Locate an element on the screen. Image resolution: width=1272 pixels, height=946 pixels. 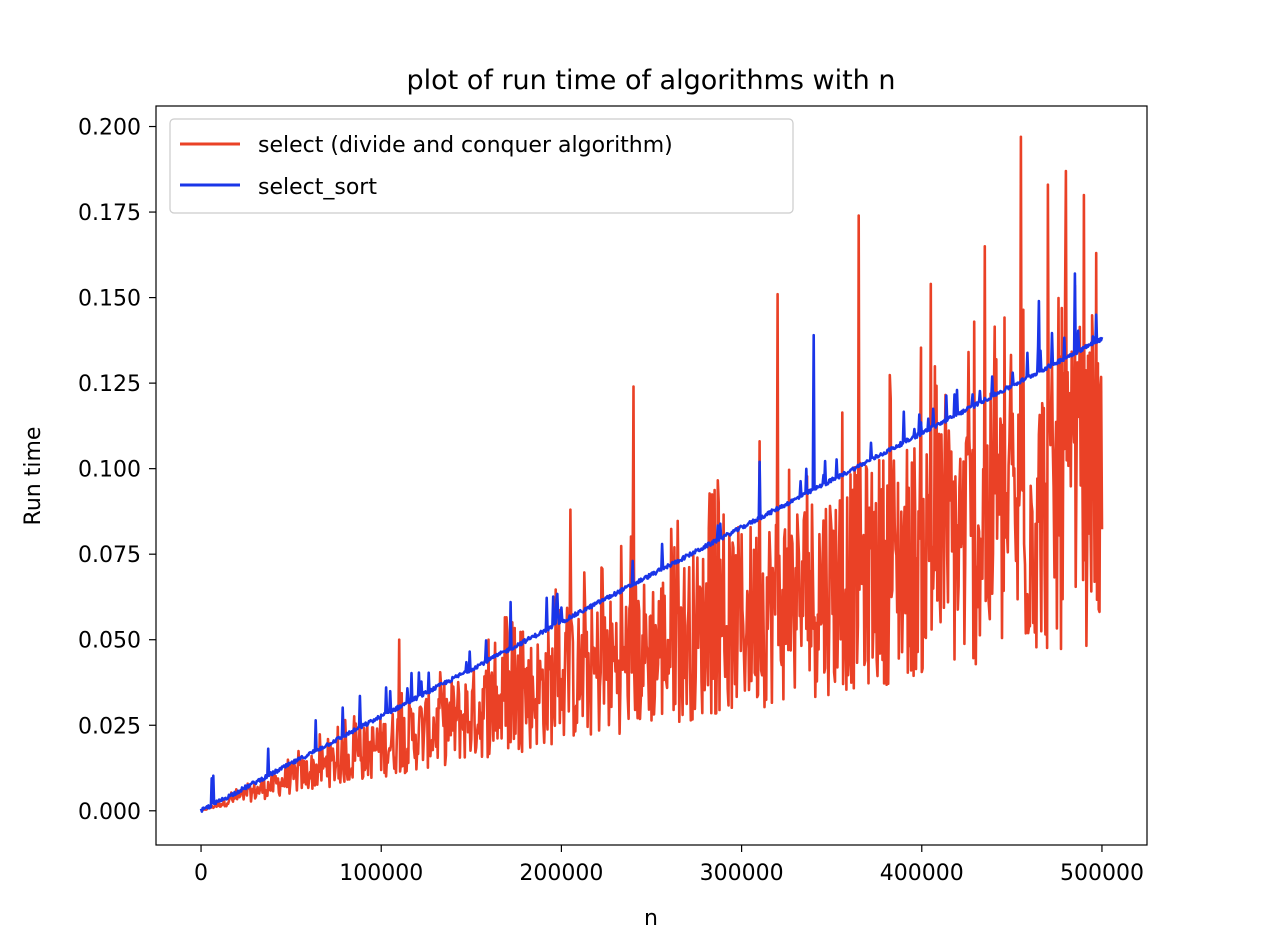
y-tick-label: 0.175 is located at coordinates (109, 213).